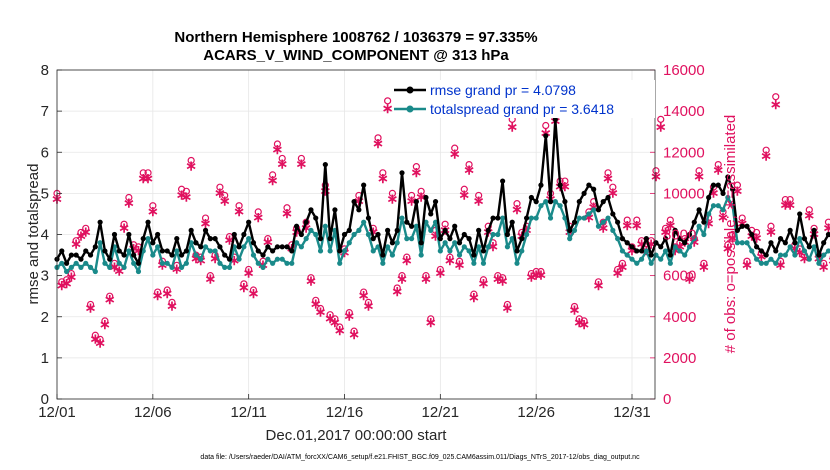 This screenshot has width=830, height=470. I want to click on y-left-tick-label: 5, so click(45, 193).